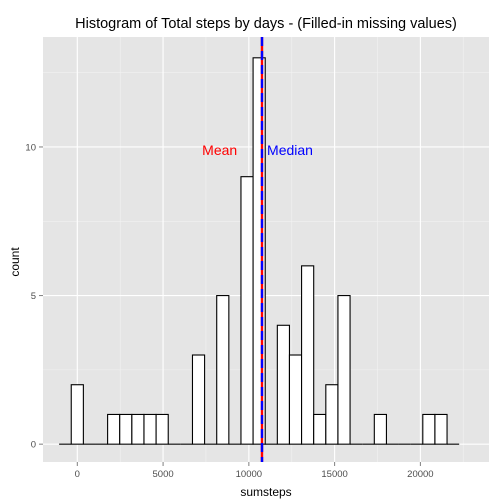  I want to click on x-axis-title: sumsteps, so click(265, 492).